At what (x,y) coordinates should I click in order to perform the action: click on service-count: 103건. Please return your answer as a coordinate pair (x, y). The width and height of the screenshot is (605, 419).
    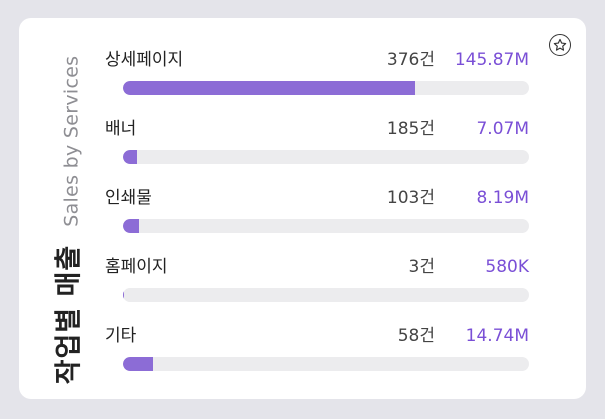
    Looking at the image, I should click on (410, 198).